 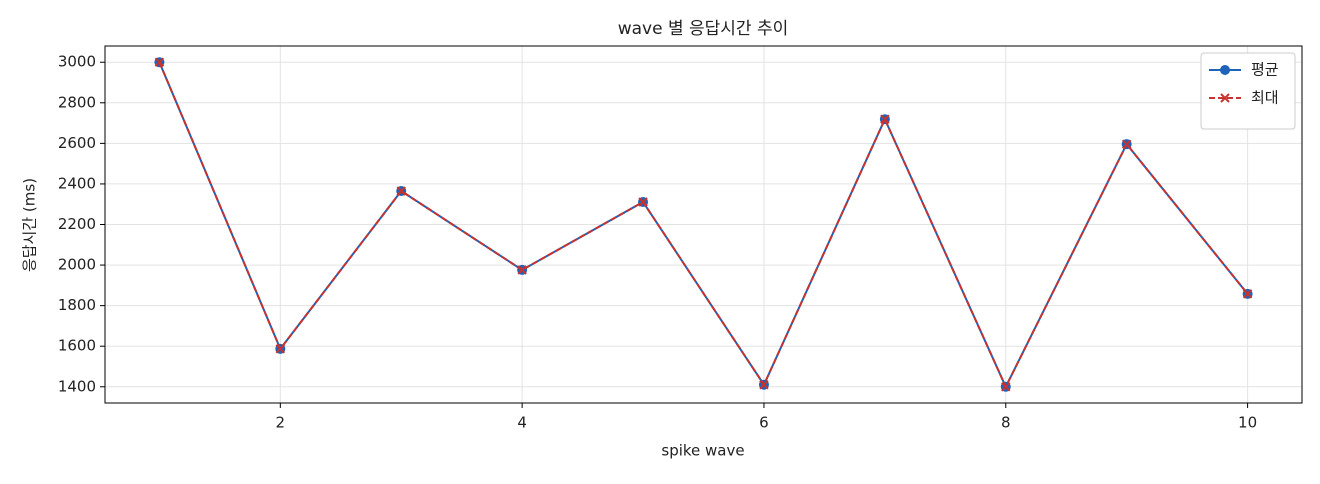 What do you see at coordinates (703, 29) in the screenshot?
I see `chart-title: wave 별 응답시간 추이` at bounding box center [703, 29].